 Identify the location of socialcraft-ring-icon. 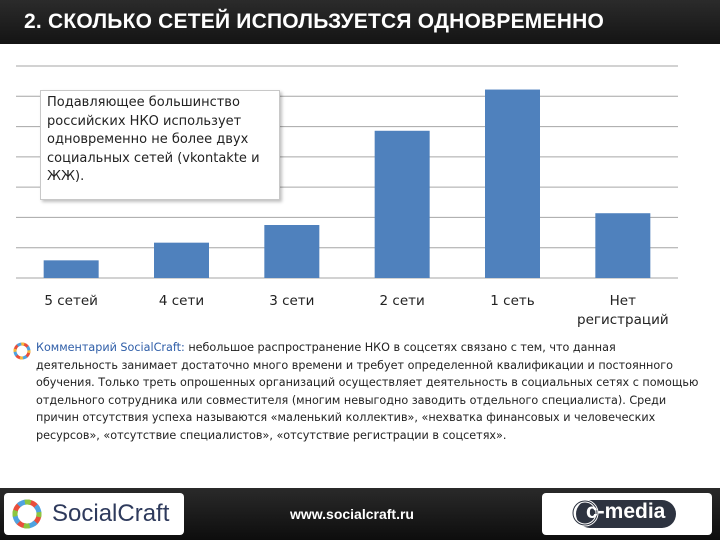
(22, 351).